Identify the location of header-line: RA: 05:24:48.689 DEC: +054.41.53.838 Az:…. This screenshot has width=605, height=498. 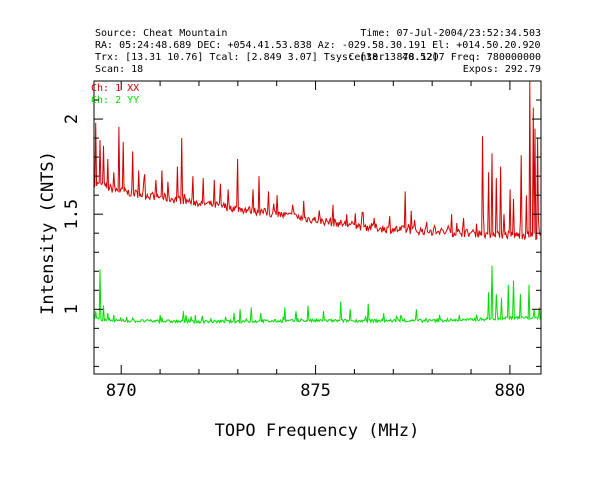
(318, 45).